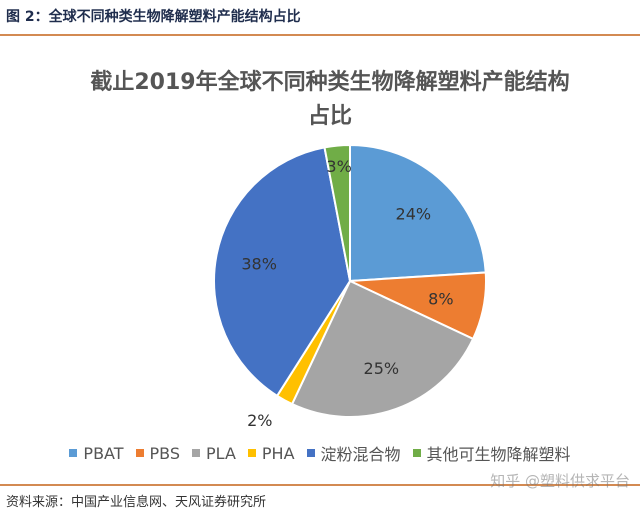 The image size is (640, 513). I want to click on data-label-2: 8%, so click(440, 298).